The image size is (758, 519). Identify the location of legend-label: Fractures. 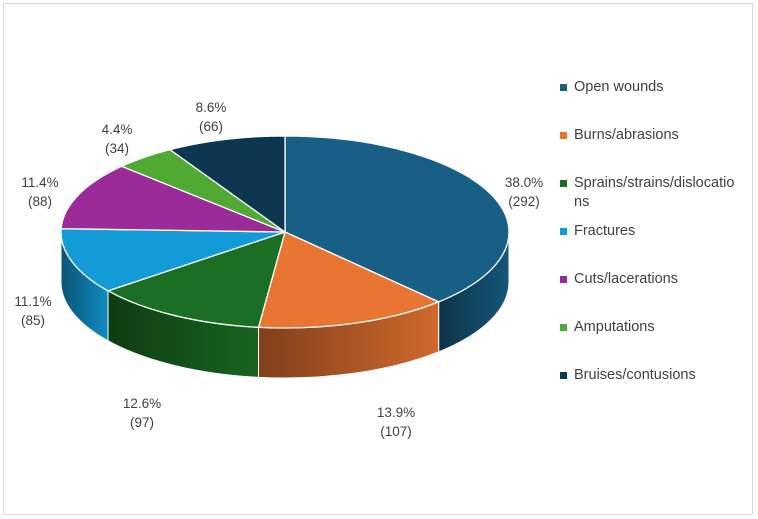
(605, 231).